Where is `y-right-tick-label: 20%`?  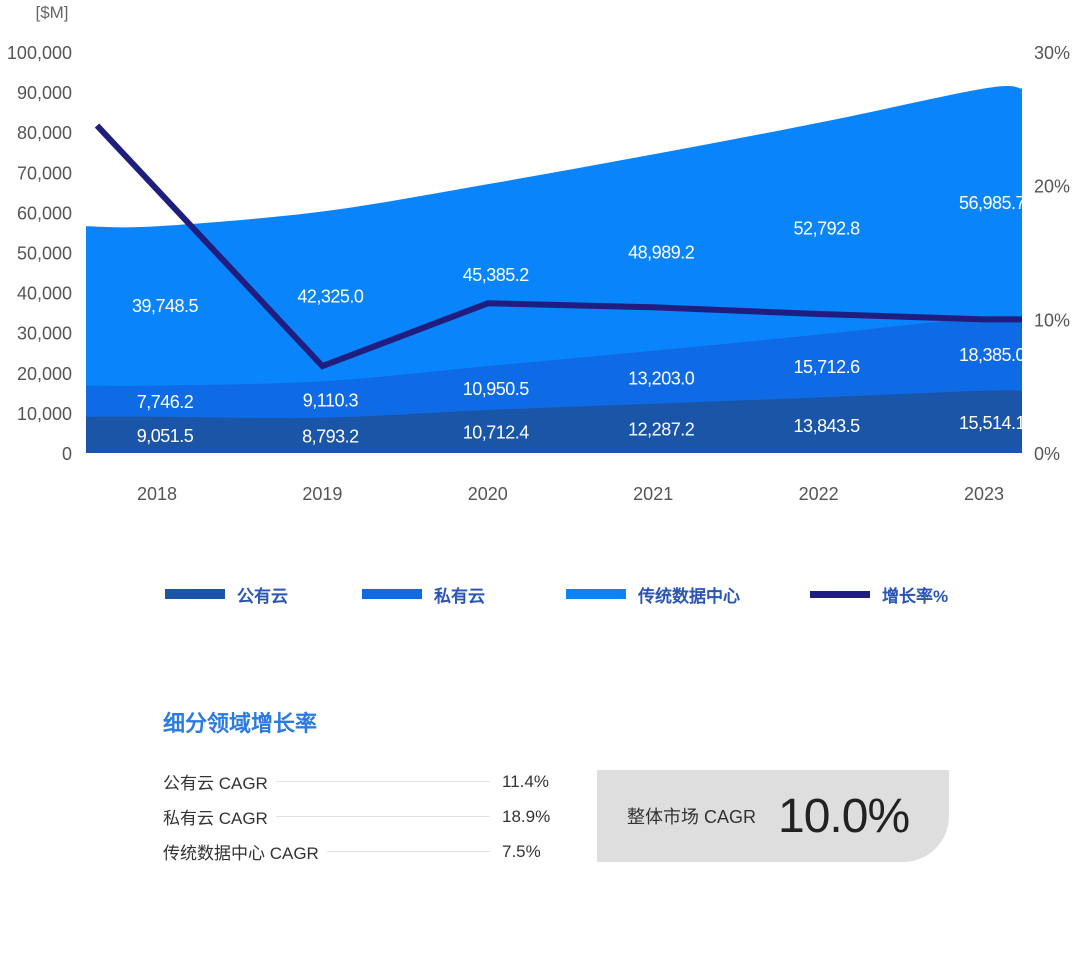 y-right-tick-label: 20% is located at coordinates (1052, 187).